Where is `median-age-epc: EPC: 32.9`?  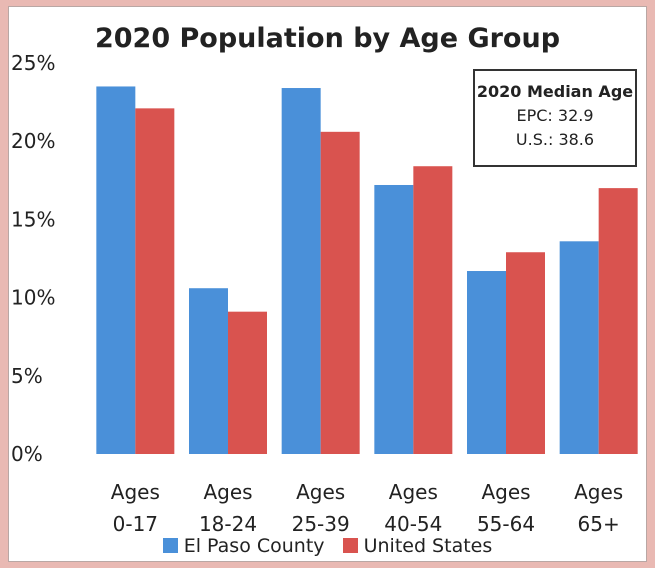
median-age-epc: EPC: 32.9 is located at coordinates (555, 115).